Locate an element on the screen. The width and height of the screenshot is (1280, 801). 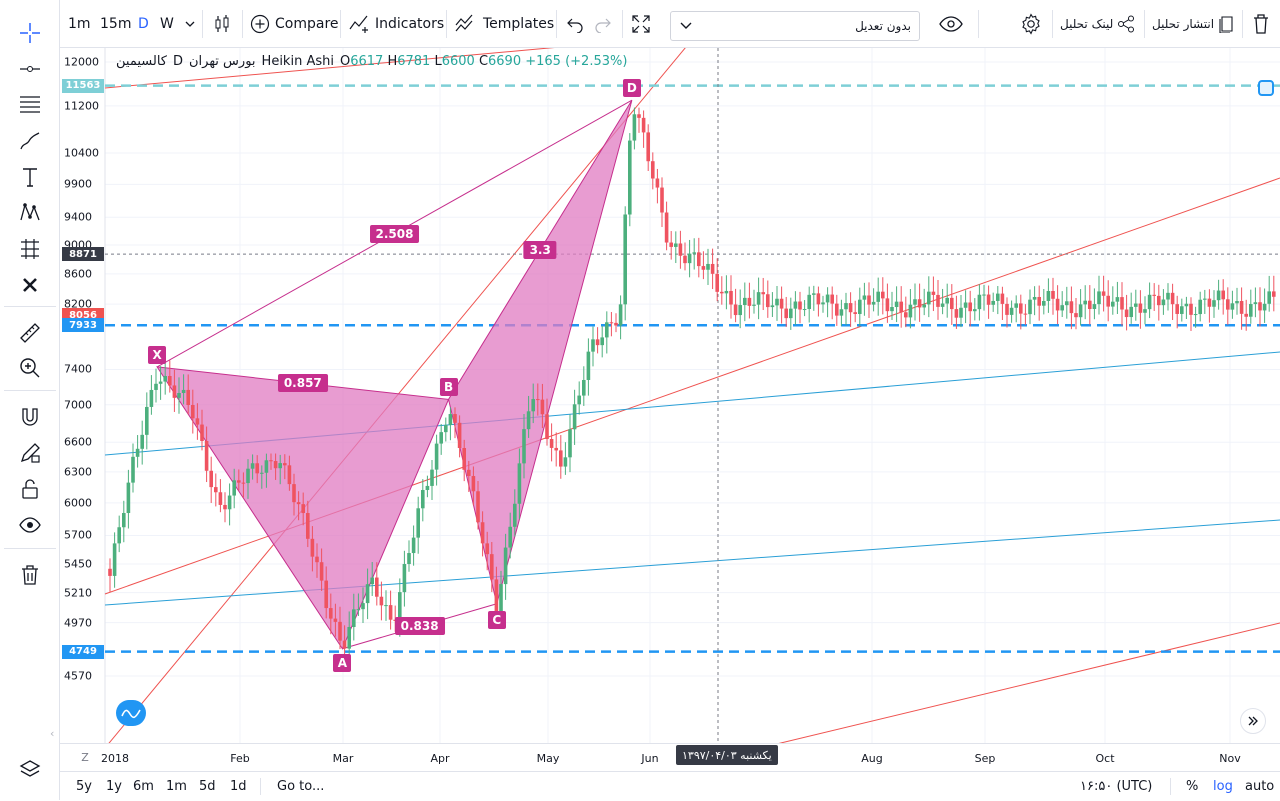
range-label: 5d is located at coordinates (207, 786).